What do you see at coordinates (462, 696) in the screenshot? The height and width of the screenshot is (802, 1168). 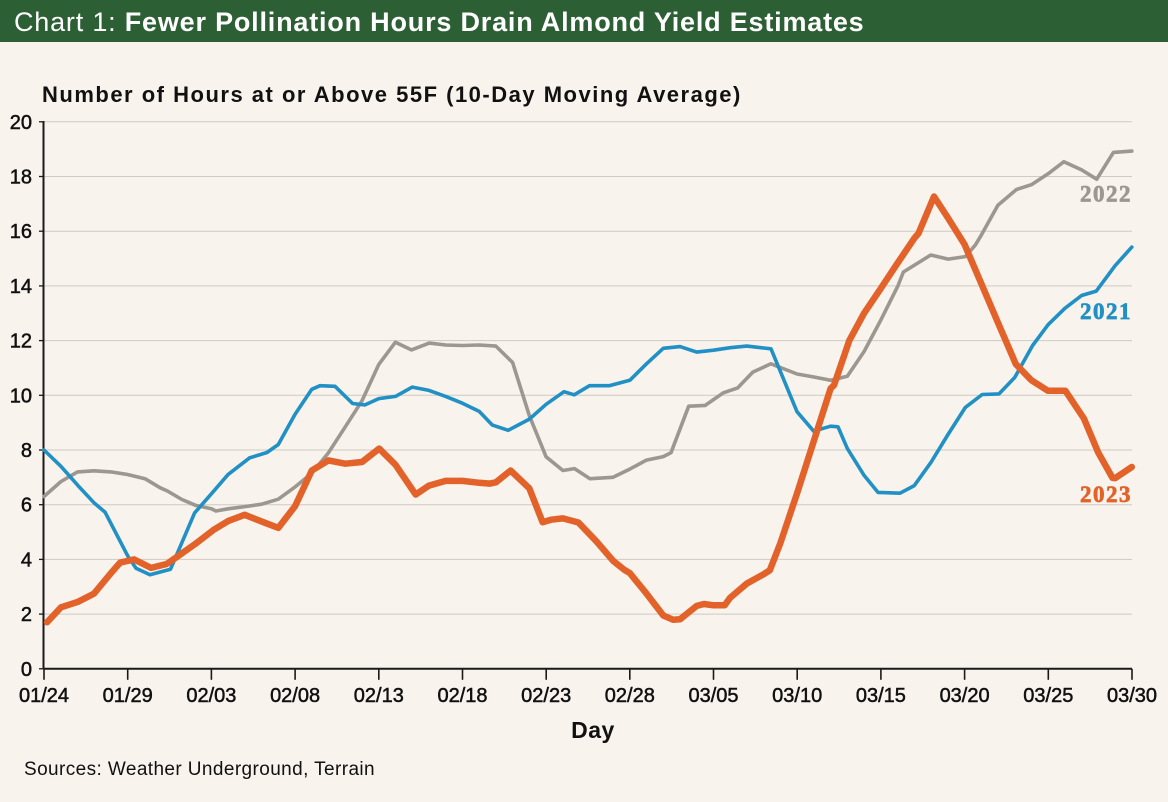 I see `svg-text: 02/18` at bounding box center [462, 696].